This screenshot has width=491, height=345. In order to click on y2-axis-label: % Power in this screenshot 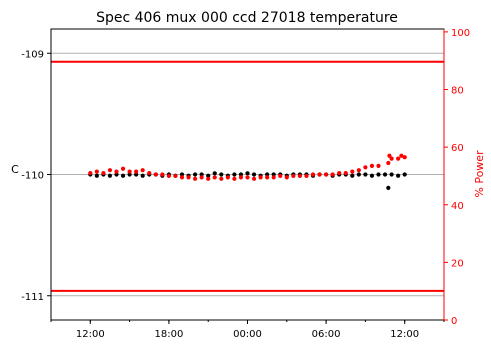, I will do `click(479, 174)`.